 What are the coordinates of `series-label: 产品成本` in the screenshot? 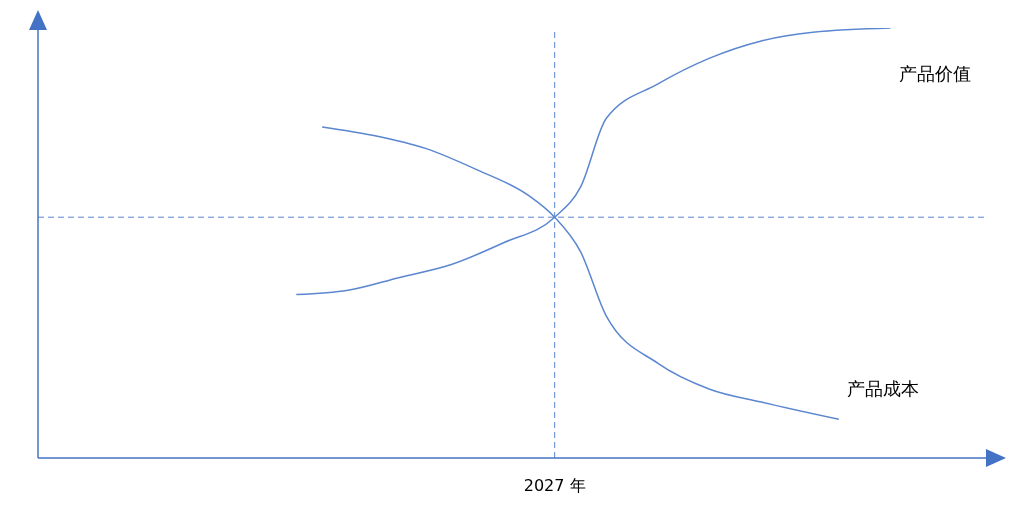 It's located at (882, 389).